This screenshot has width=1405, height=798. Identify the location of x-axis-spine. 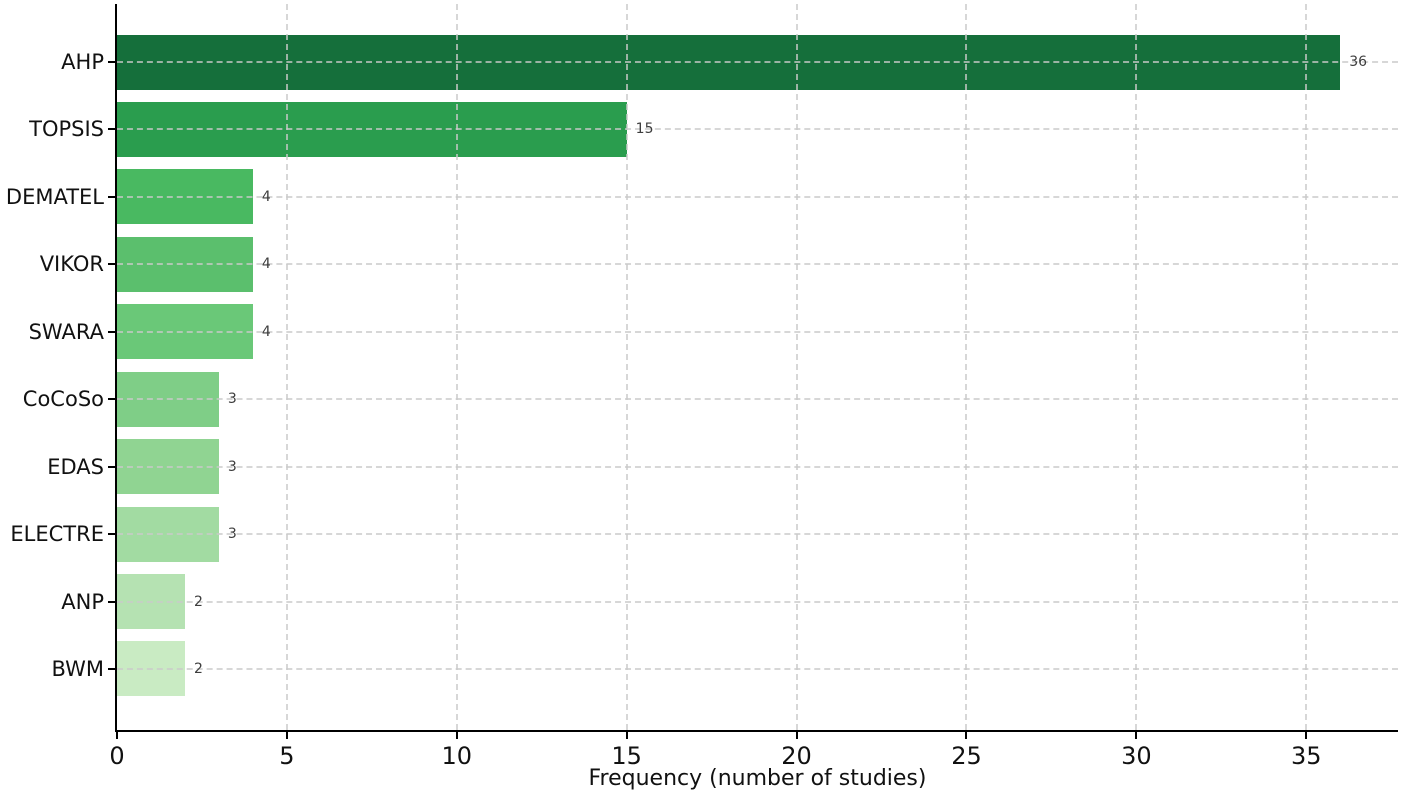
(756, 731).